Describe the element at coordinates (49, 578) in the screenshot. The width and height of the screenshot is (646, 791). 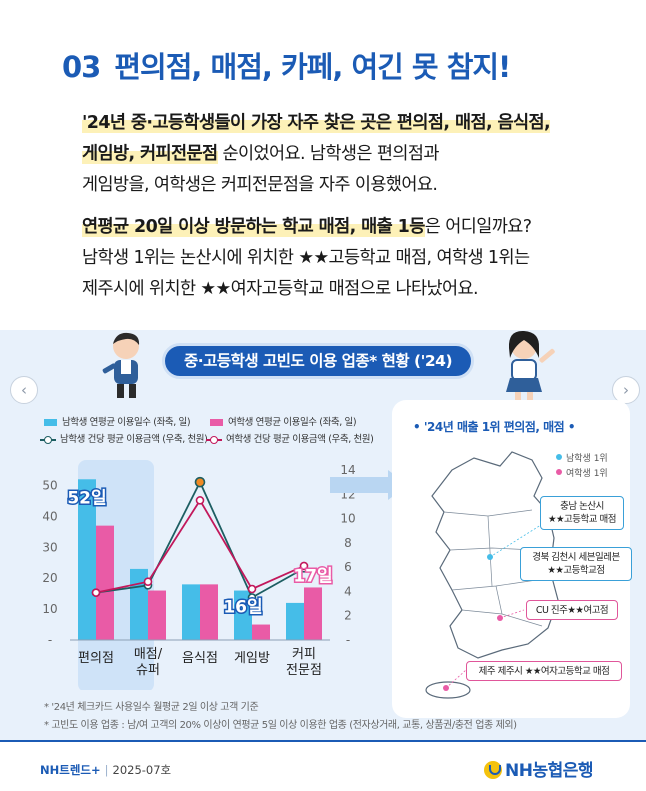
I see `y-left-tick: 20` at that location.